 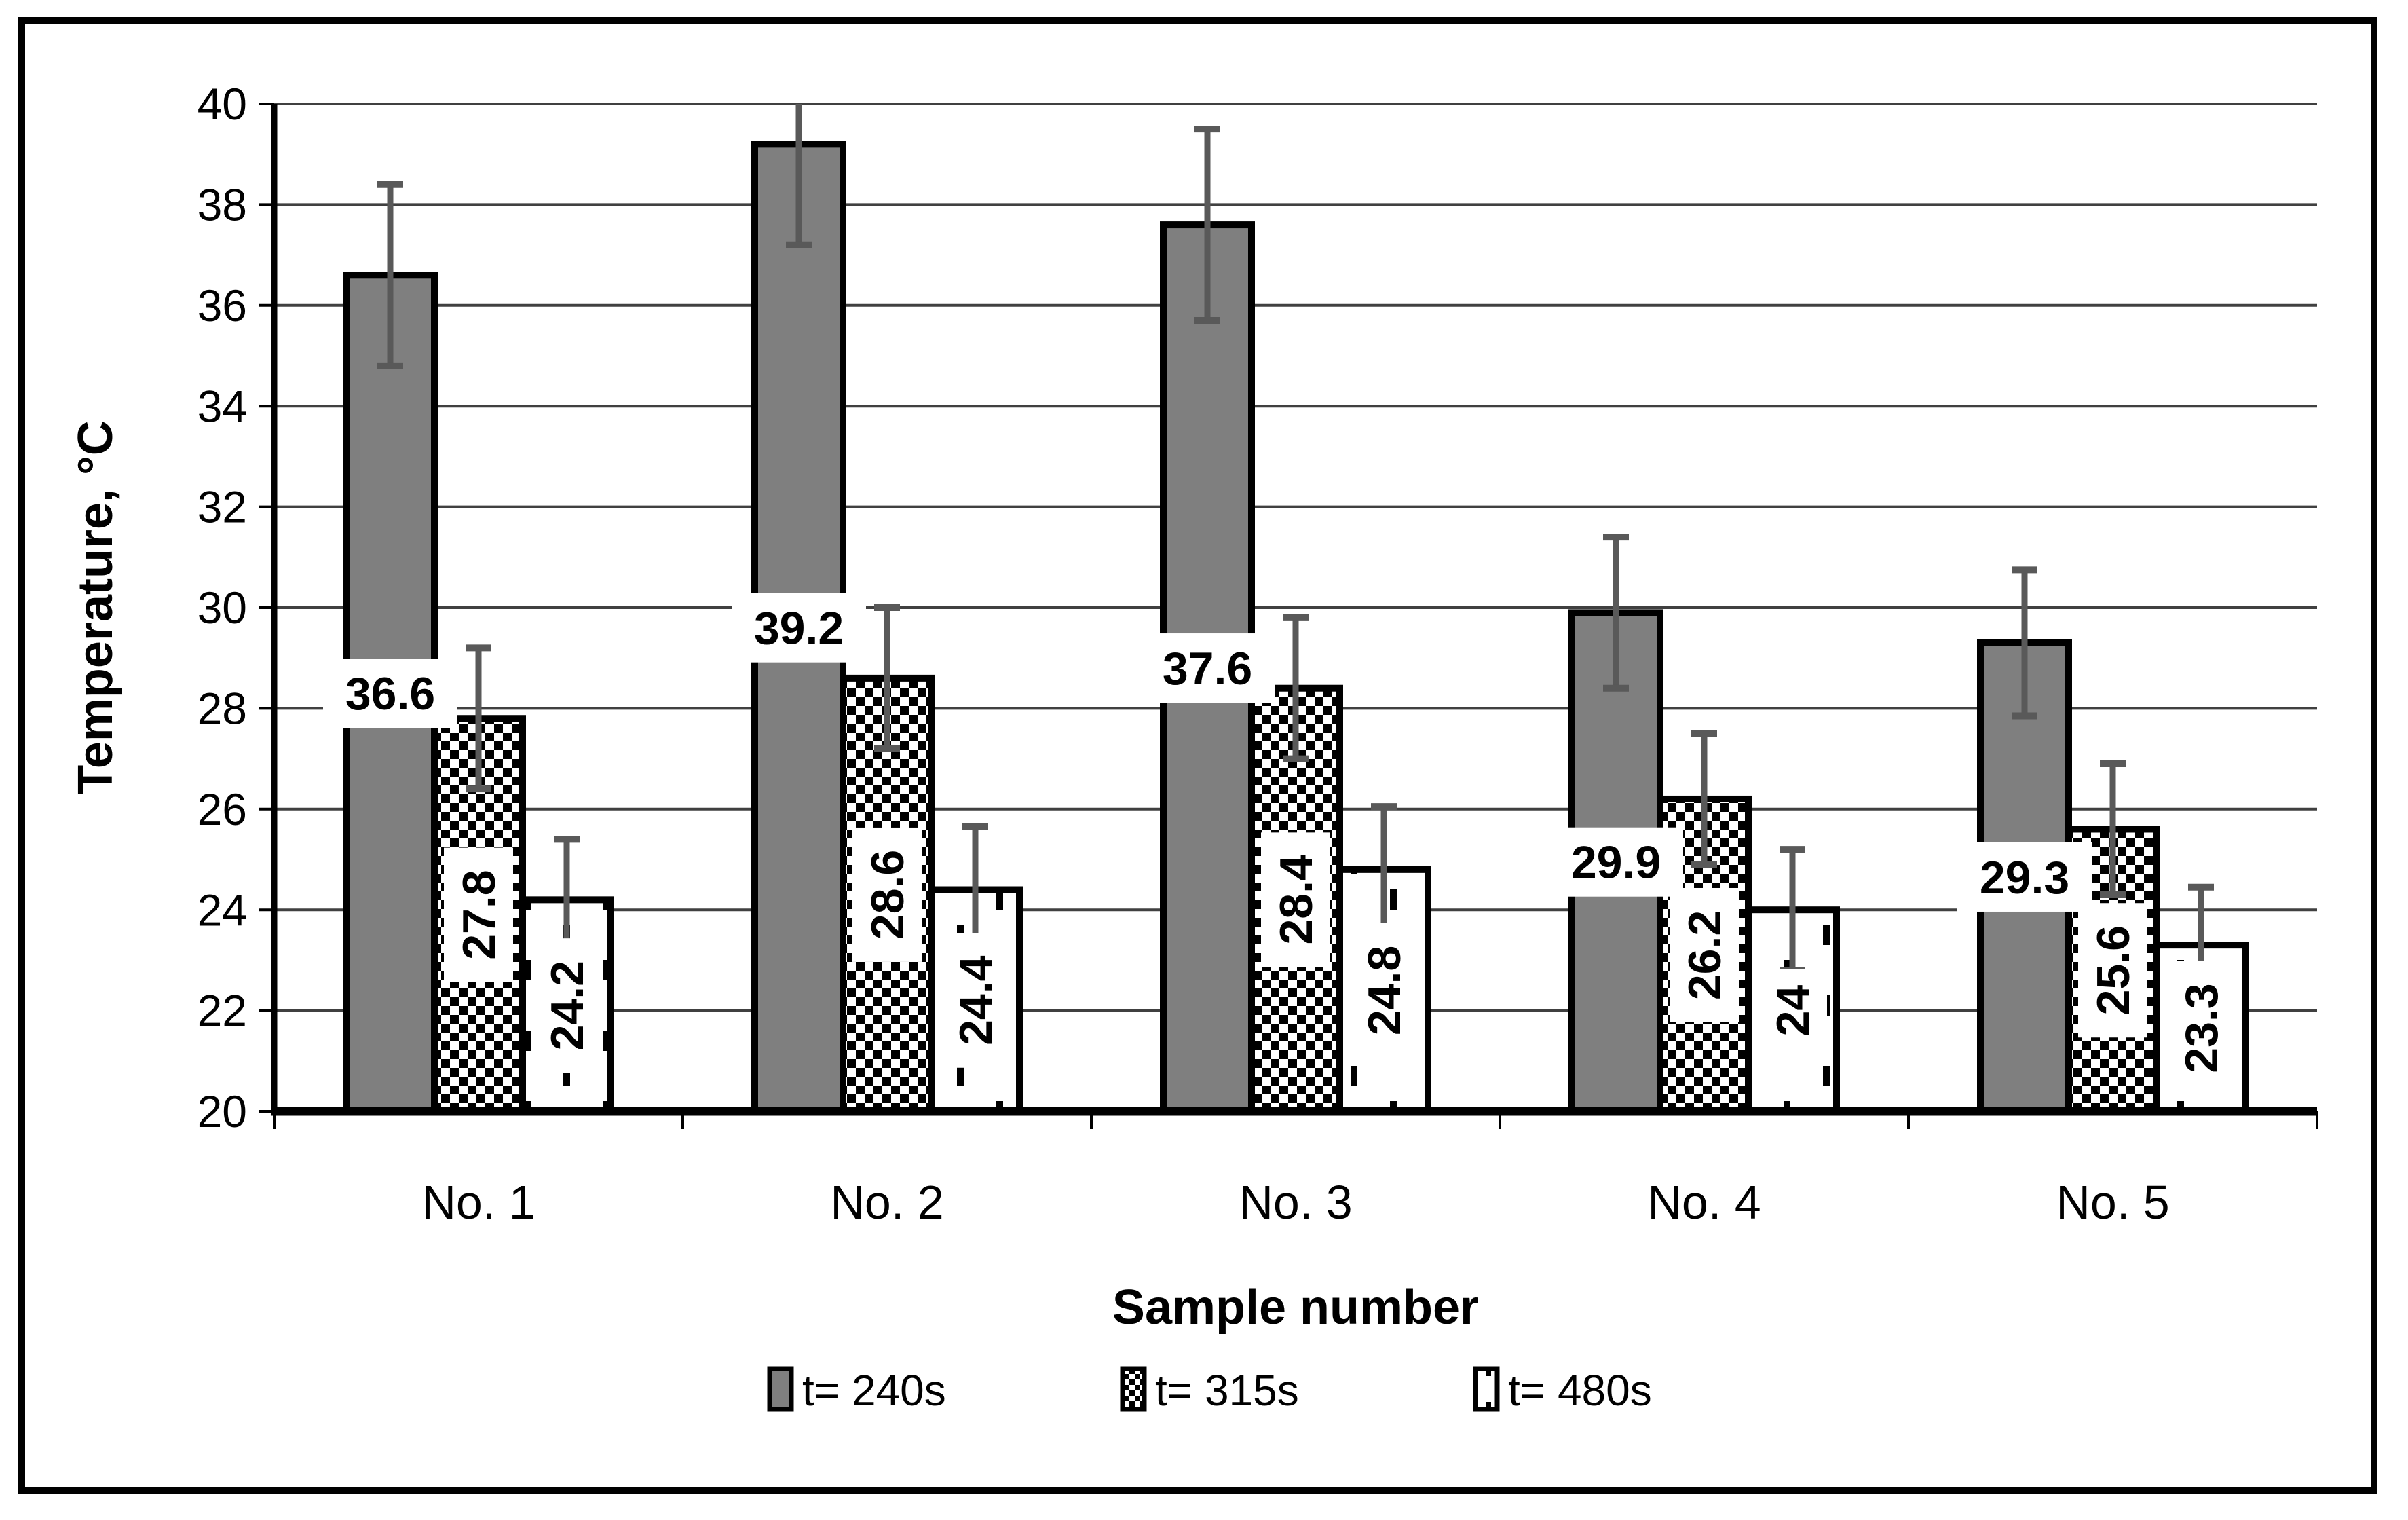 I want to click on x-axis-title: Sample number, so click(x=1295, y=1307).